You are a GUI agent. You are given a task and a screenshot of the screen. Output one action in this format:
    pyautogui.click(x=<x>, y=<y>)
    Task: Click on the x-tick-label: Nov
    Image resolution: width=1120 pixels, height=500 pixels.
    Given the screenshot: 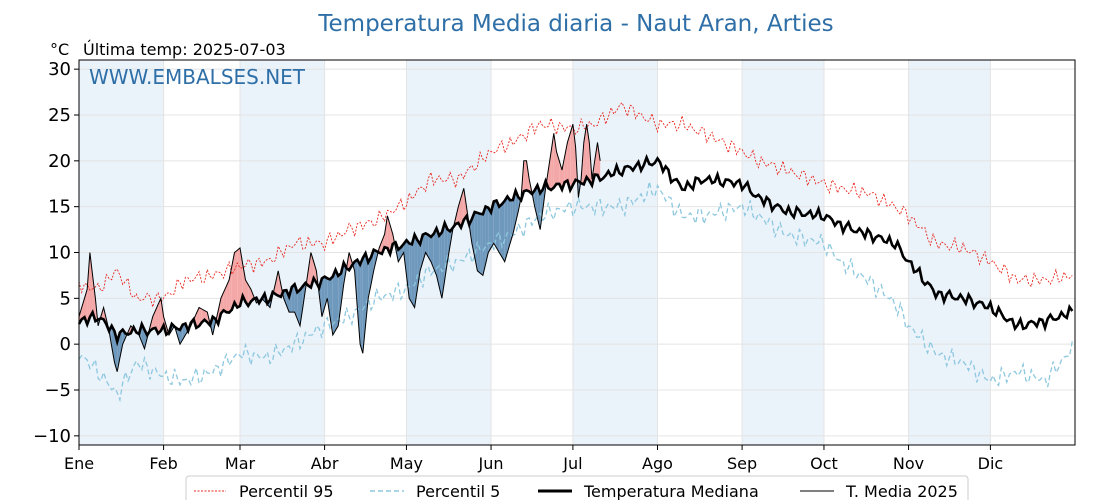 What is the action you would take?
    pyautogui.click(x=908, y=463)
    